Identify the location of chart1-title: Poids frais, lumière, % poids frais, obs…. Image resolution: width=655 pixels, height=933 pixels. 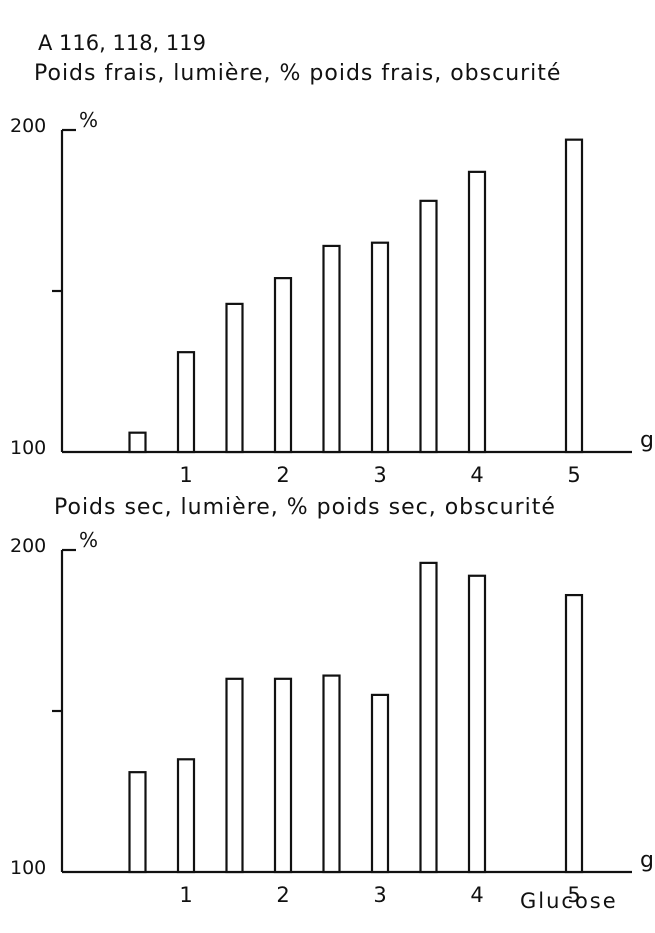
(297, 73).